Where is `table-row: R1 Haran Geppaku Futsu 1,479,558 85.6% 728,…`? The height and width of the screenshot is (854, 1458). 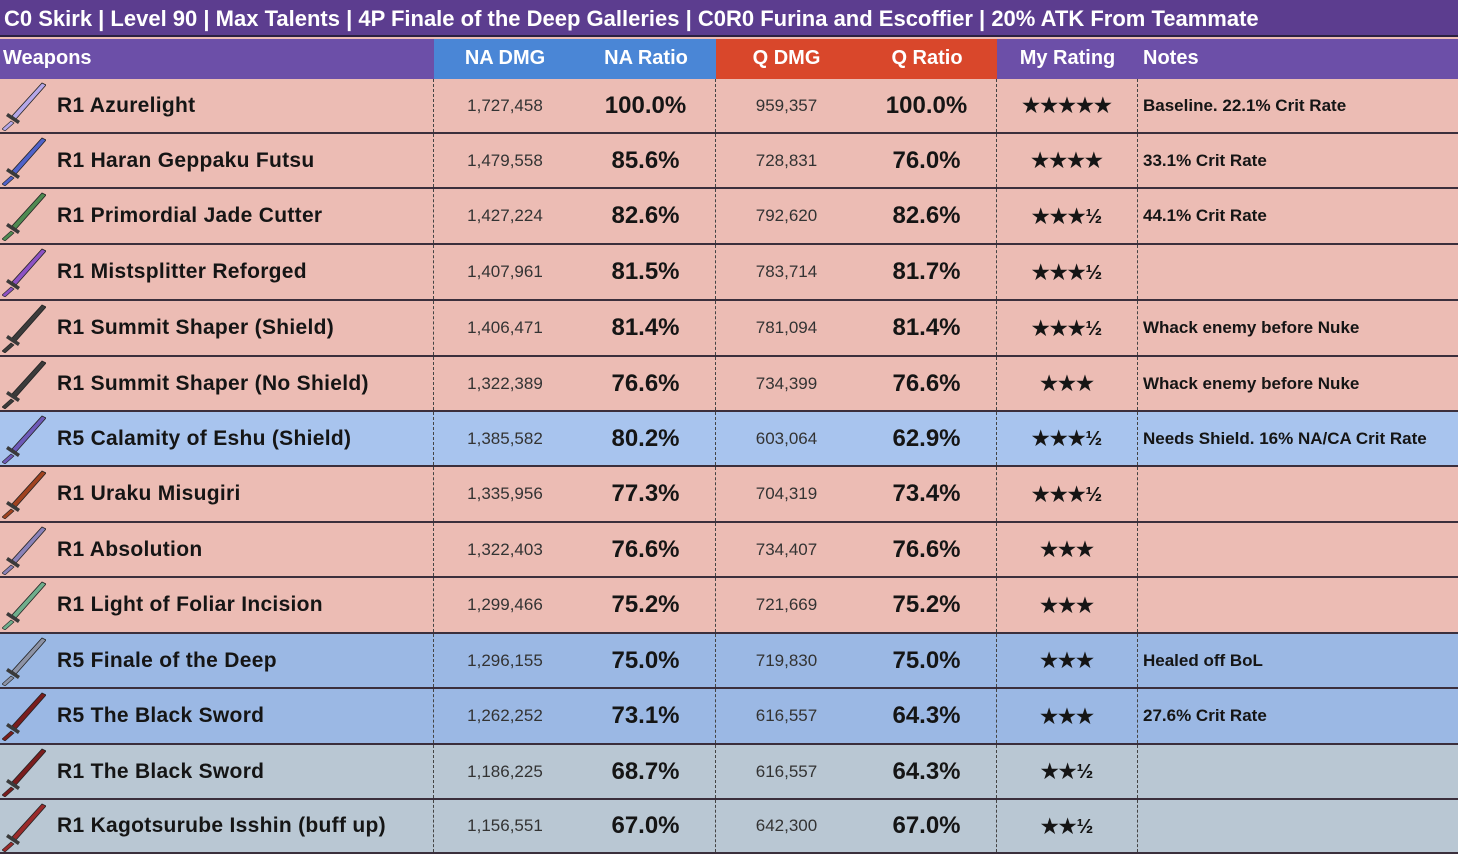
table-row: R1 Haran Geppaku Futsu 1,479,558 85.6% 728,… is located at coordinates (729, 161).